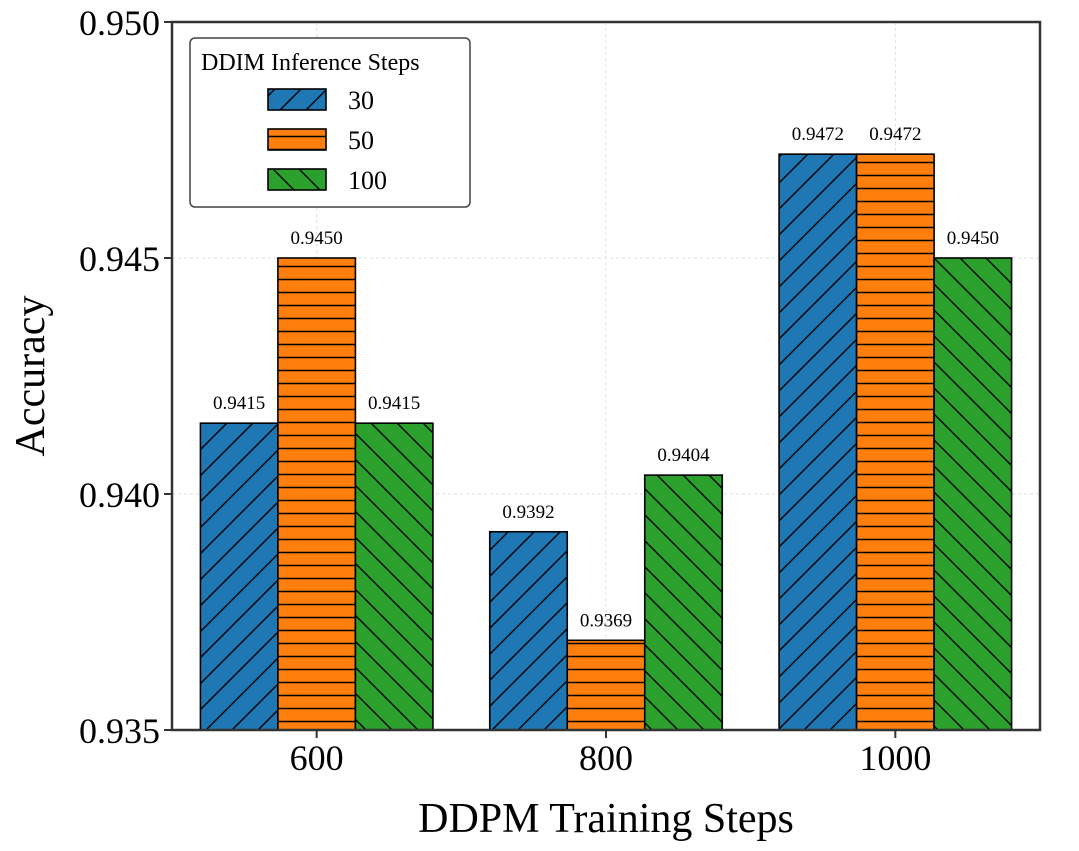 The image size is (1079, 851). What do you see at coordinates (119, 731) in the screenshot?
I see `y-tick-label: 0.935` at bounding box center [119, 731].